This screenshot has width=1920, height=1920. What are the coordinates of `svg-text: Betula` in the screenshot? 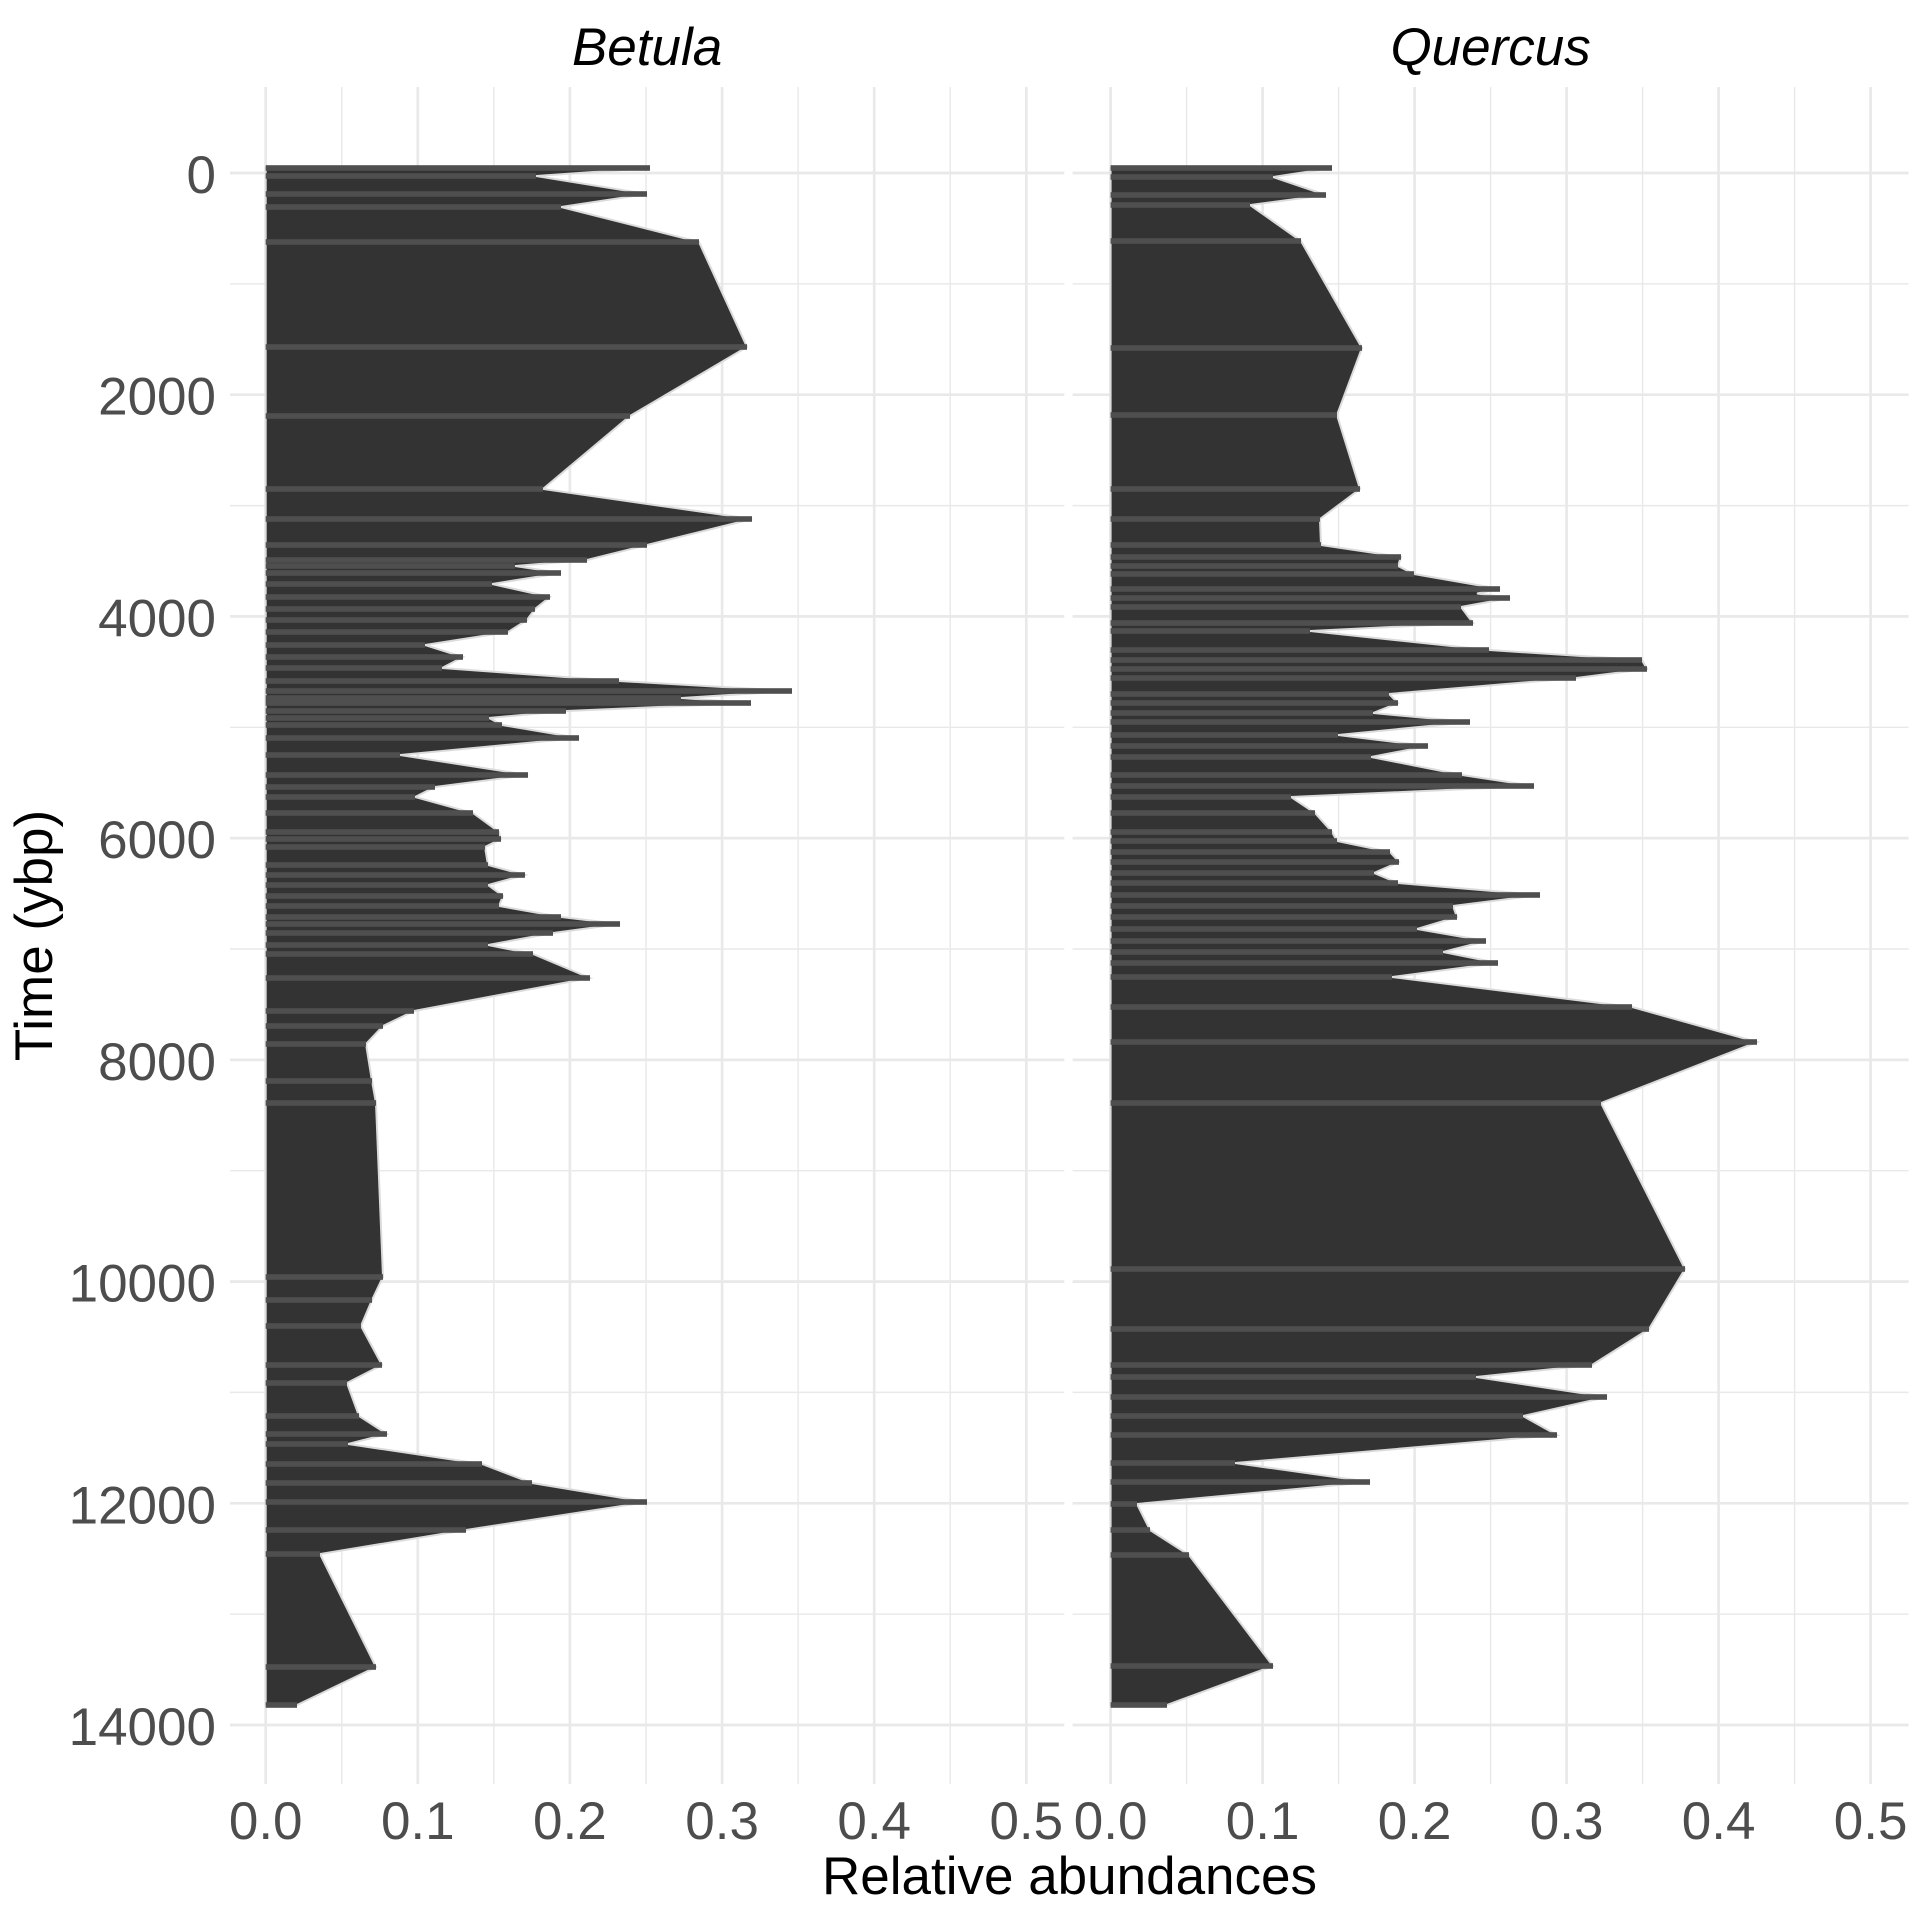 It's located at (647, 47).